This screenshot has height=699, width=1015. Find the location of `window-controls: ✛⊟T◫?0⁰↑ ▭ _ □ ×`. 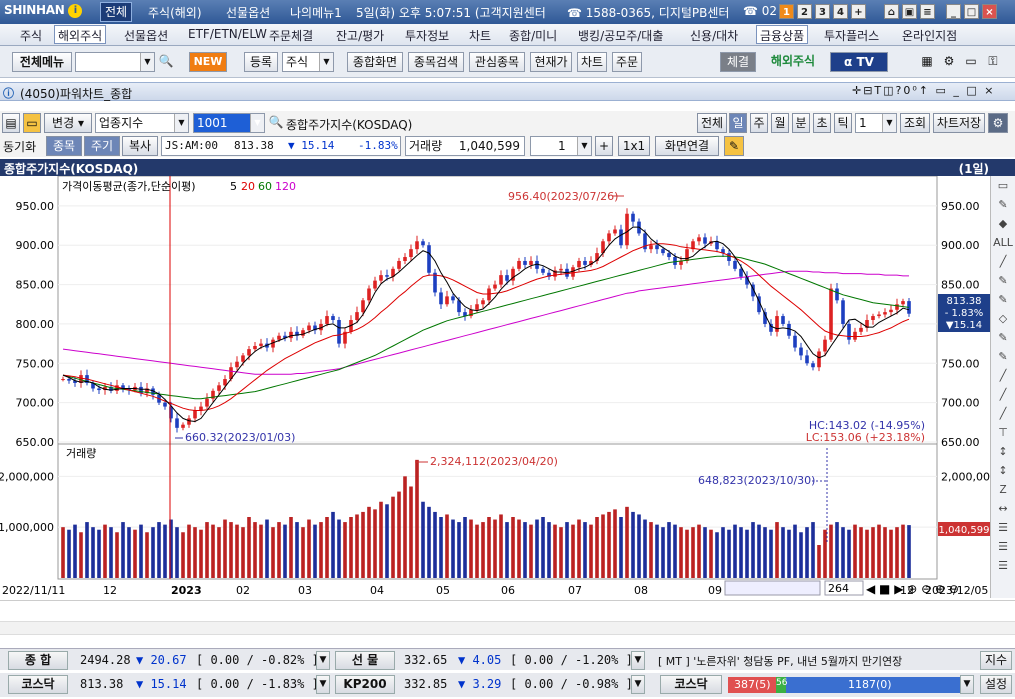

window-controls: ✛⊟T◫?0⁰↑ ▭ _ □ × is located at coordinates (924, 90).